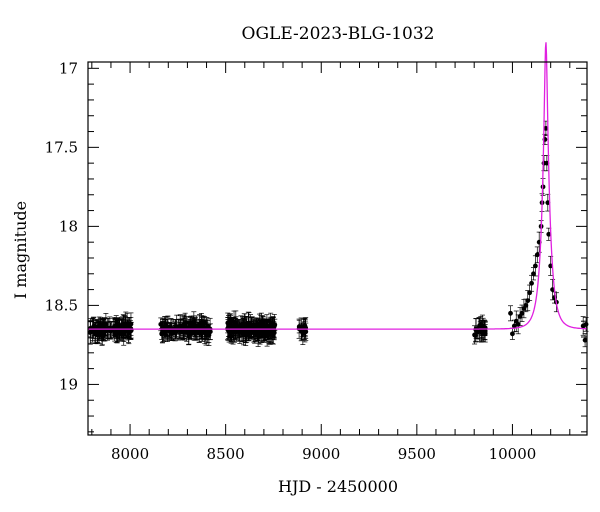  What do you see at coordinates (321, 454) in the screenshot?
I see `x-tick-label: 9000` at bounding box center [321, 454].